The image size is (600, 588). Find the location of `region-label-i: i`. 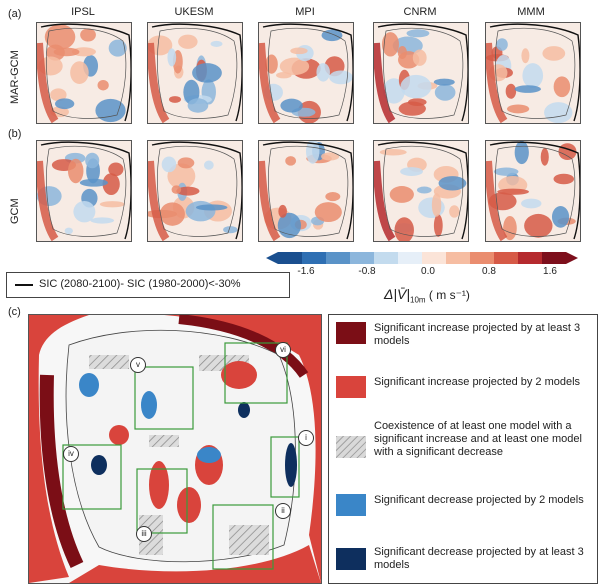

region-label-i: i is located at coordinates (306, 438).